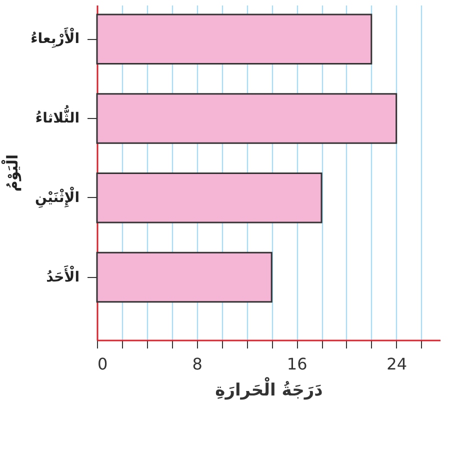 The image size is (472, 451). Describe the element at coordinates (397, 364) in the screenshot. I see `x-tick-label: 24` at that location.